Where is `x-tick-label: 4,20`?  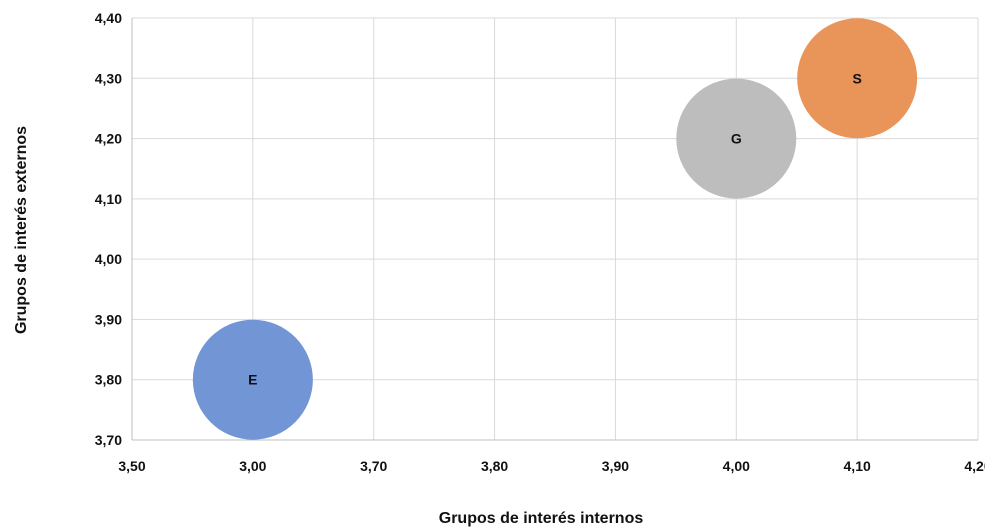
x-tick-label: 4,20 is located at coordinates (974, 466).